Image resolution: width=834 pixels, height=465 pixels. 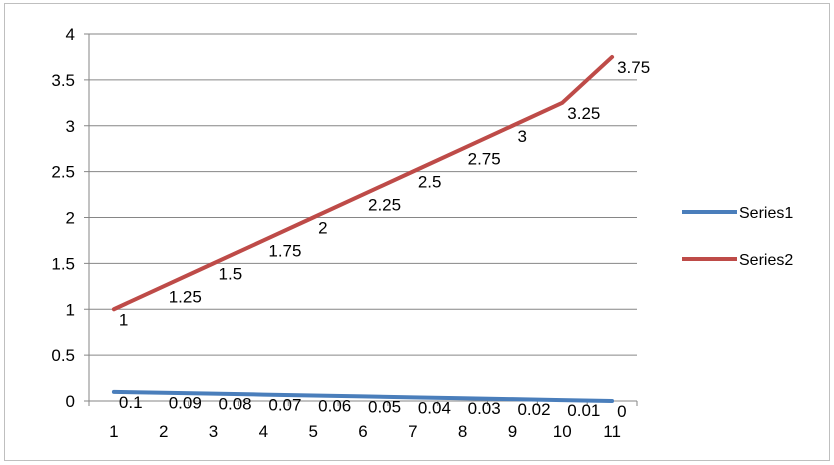 What do you see at coordinates (521, 136) in the screenshot?
I see `data-label-series2-8: 3` at bounding box center [521, 136].